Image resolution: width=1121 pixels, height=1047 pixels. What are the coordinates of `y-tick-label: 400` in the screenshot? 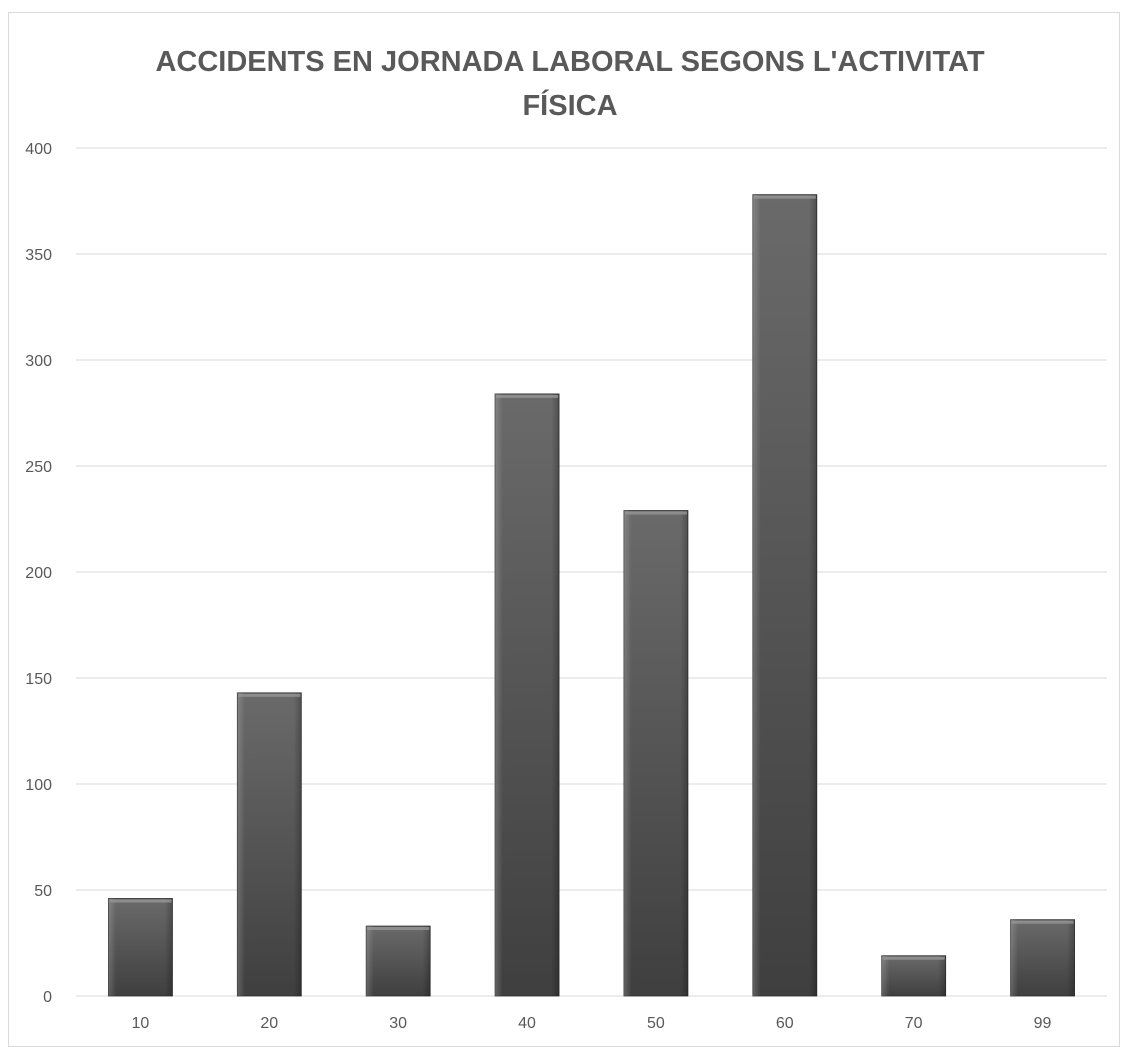 It's located at (38, 149).